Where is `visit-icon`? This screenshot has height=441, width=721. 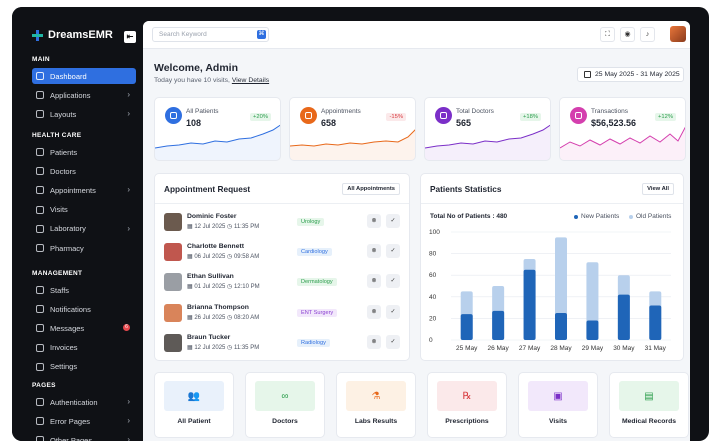
visit-icon is located at coordinates (40, 209).